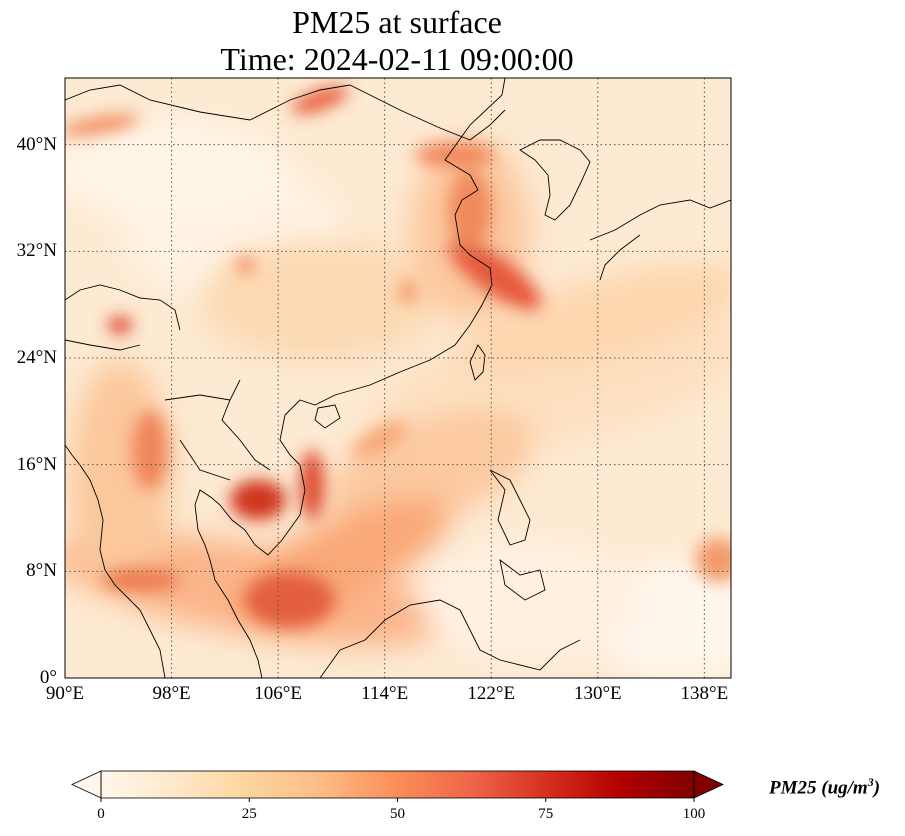 The image size is (905, 836). Describe the element at coordinates (397, 59) in the screenshot. I see `map-time-subtitle: Time: 2024-02-11 09:00:00` at that location.